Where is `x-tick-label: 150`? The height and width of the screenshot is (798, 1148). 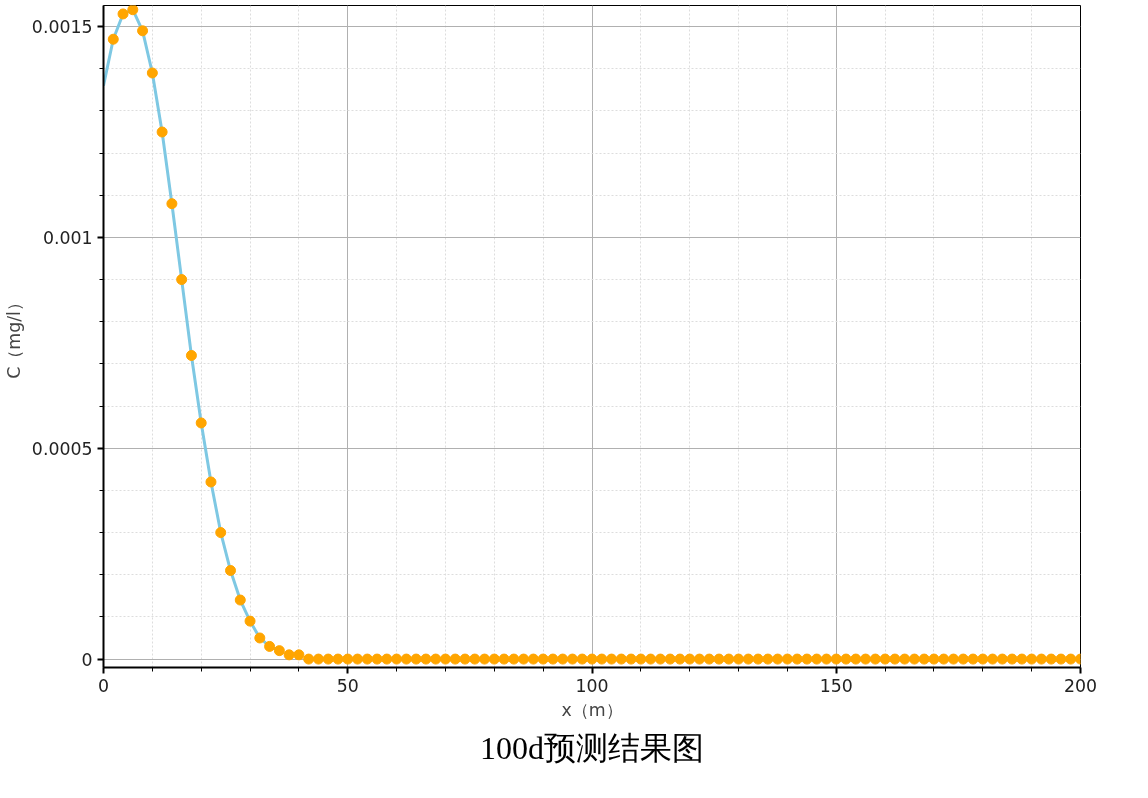 x-tick-label: 150 is located at coordinates (836, 685).